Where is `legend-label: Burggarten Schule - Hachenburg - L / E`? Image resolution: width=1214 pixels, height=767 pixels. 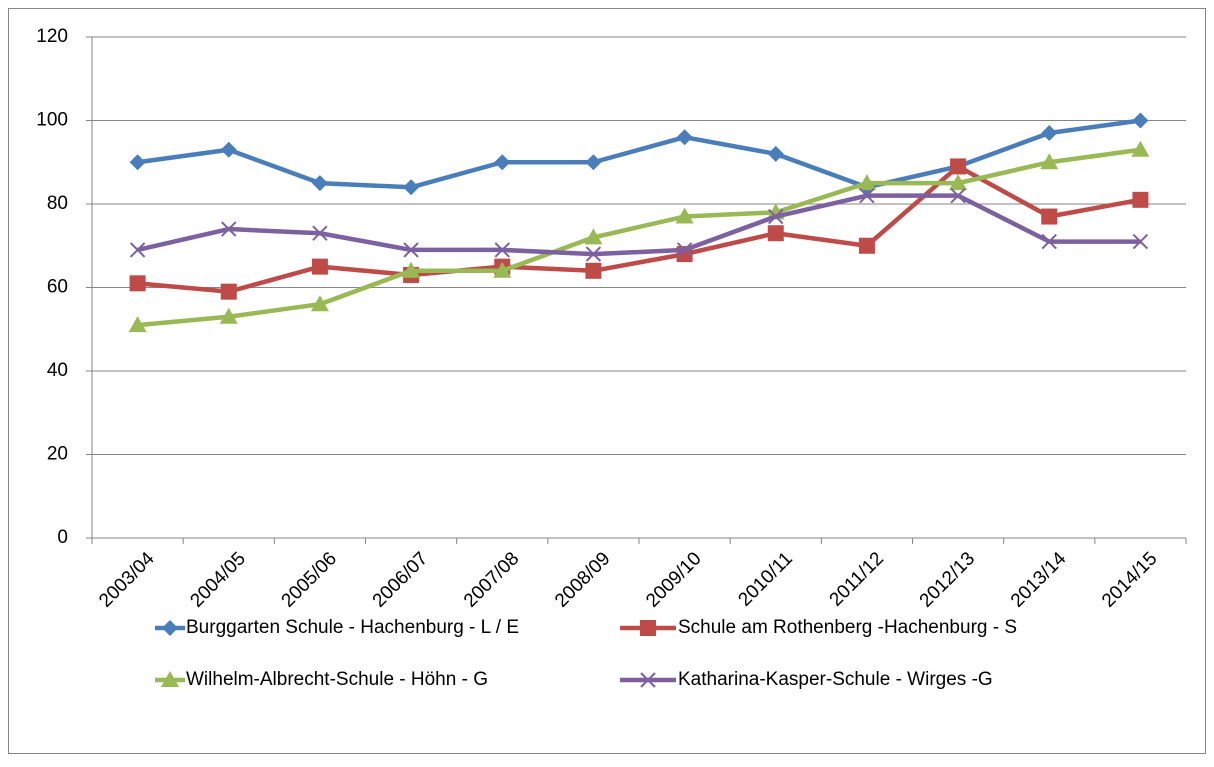 legend-label: Burggarten Schule - Hachenburg - L / E is located at coordinates (352, 627).